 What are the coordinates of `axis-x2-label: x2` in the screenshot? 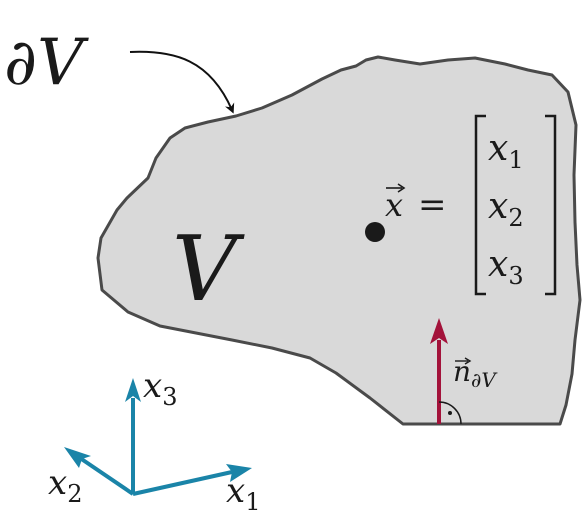 It's located at (65, 485).